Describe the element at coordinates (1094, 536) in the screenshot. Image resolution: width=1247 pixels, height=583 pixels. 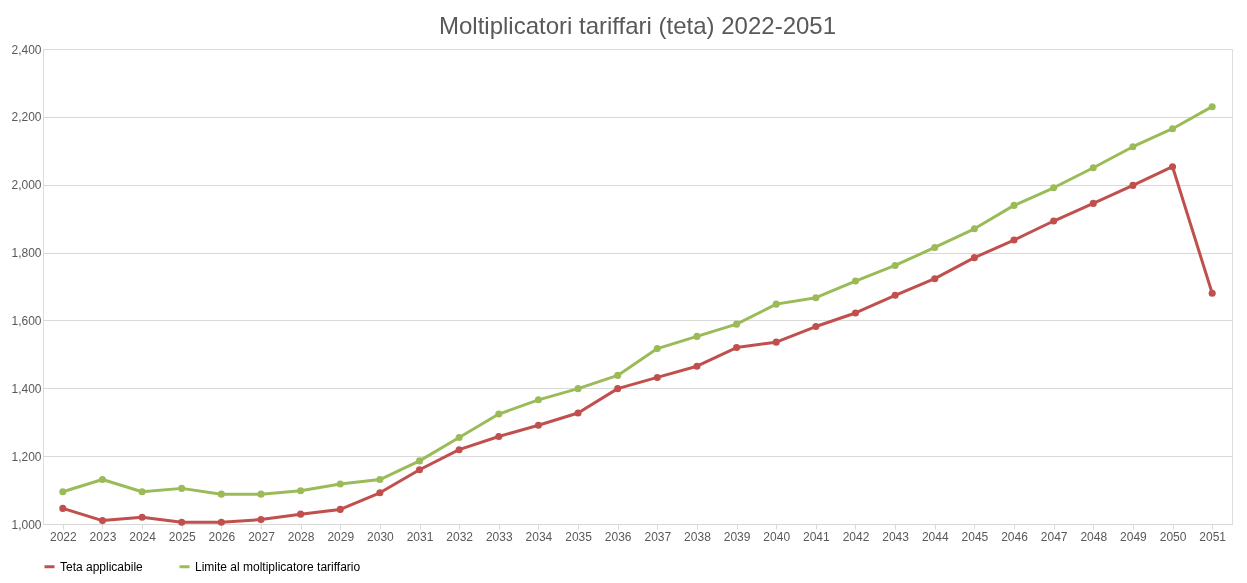
I see `x-tick-label: 2048` at that location.